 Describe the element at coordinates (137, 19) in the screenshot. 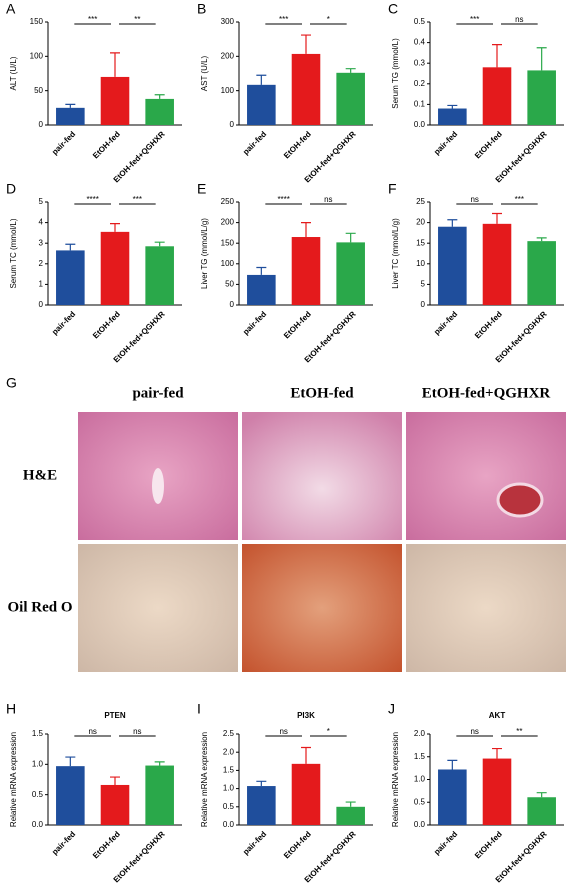

I see `significance-label: **` at that location.